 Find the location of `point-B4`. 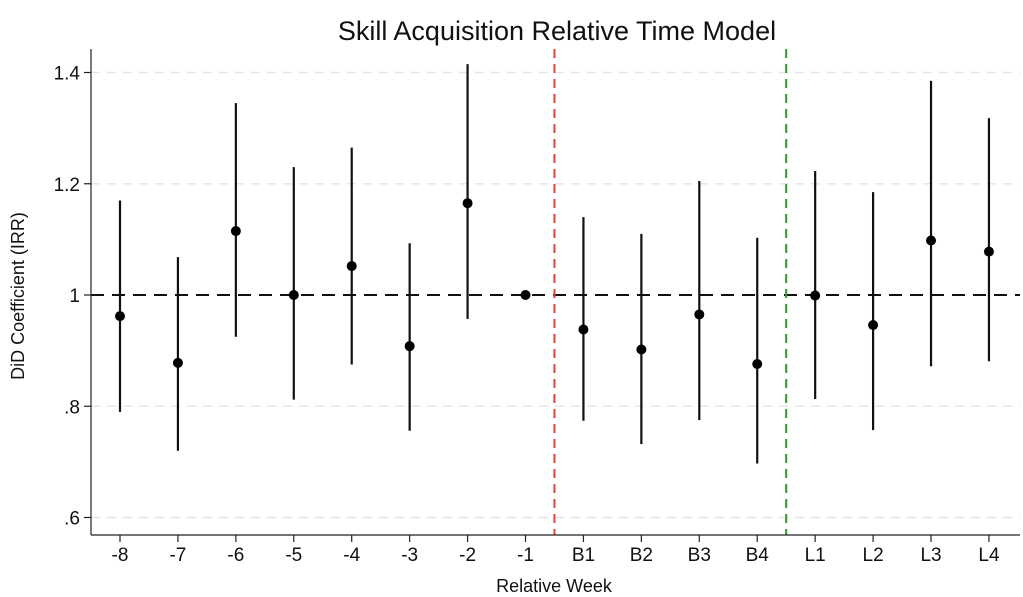

point-B4 is located at coordinates (757, 363).